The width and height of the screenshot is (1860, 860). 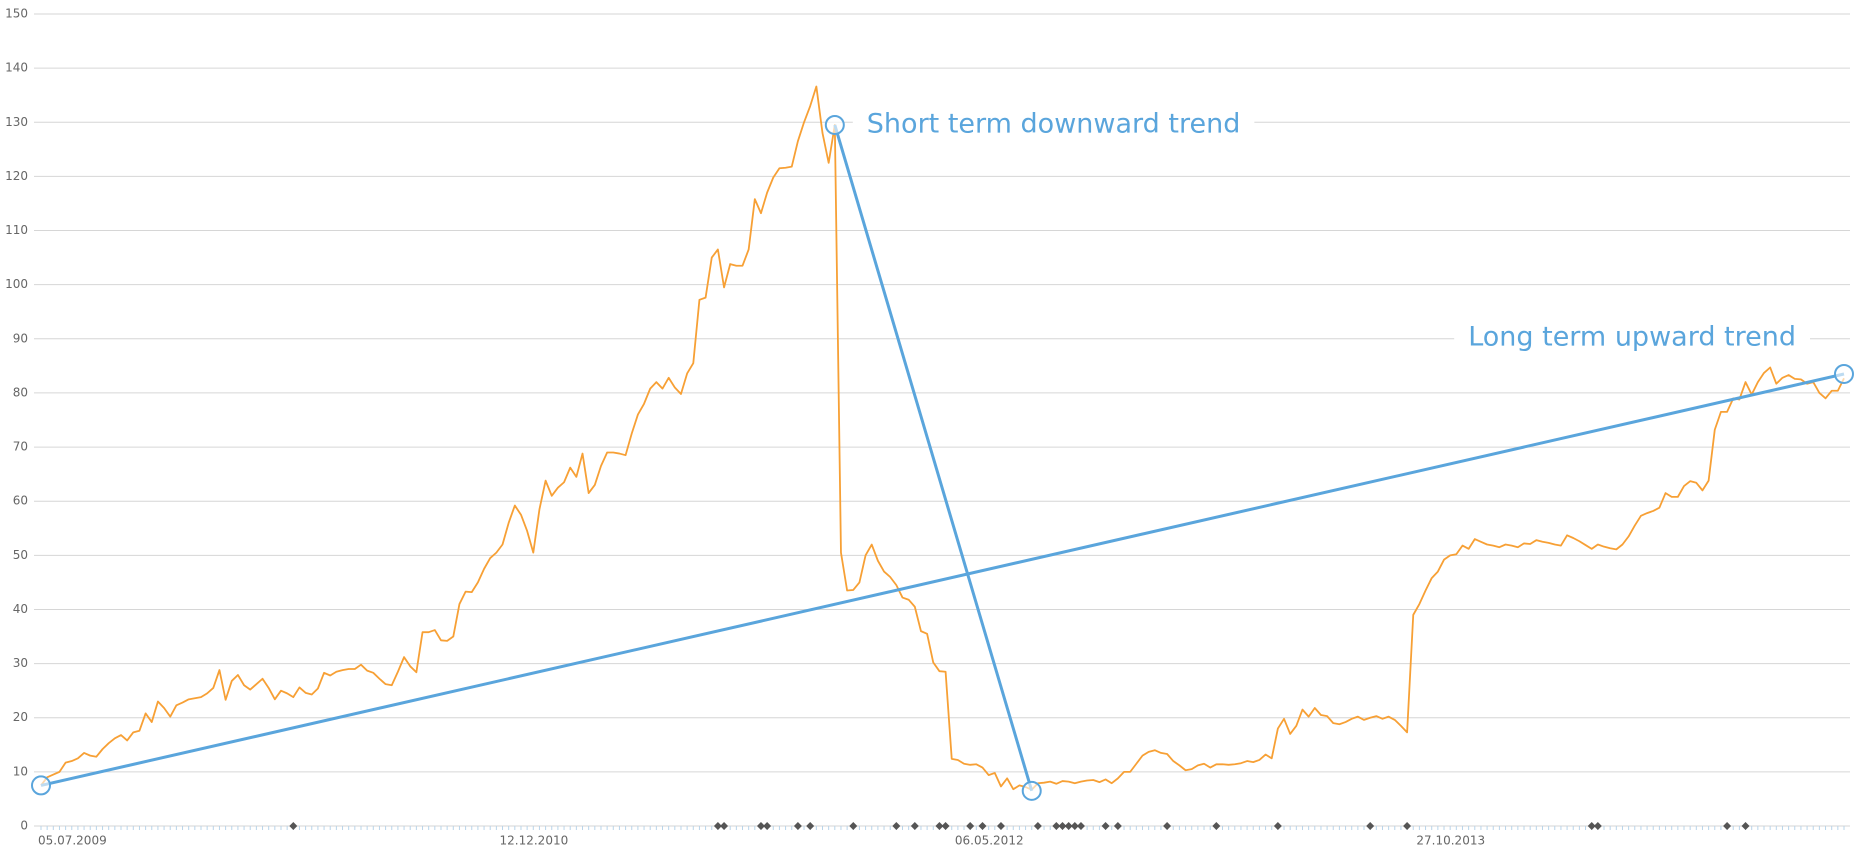 What do you see at coordinates (16, 14) in the screenshot?
I see `y-tick-label: 150` at bounding box center [16, 14].